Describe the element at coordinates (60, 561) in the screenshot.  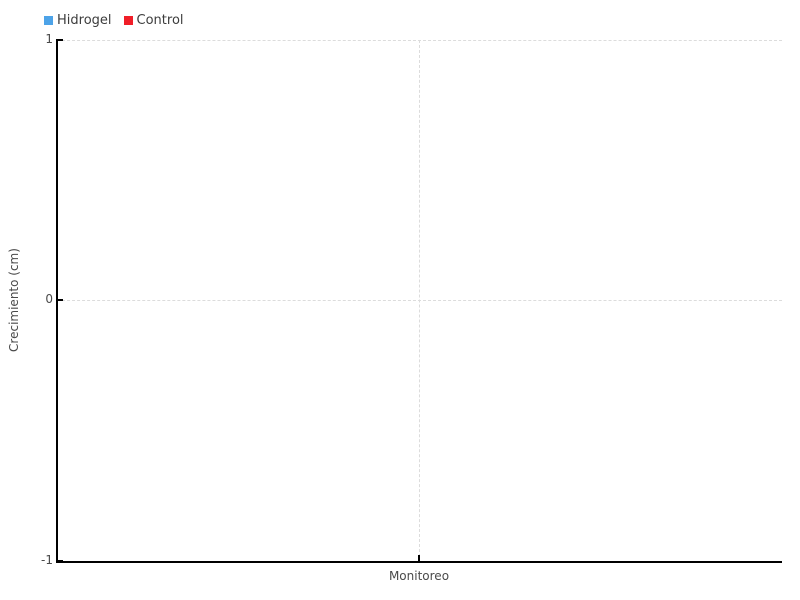
I see `y-tick-mark-neg1` at that location.